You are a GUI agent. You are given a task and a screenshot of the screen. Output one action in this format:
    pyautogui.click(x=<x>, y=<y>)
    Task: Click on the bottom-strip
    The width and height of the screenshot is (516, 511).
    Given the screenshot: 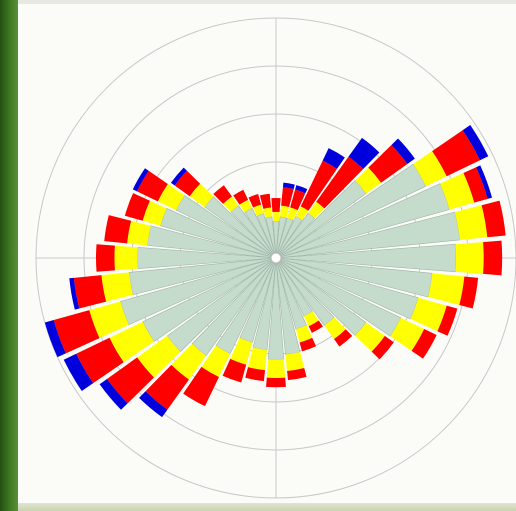 What is the action you would take?
    pyautogui.click(x=267, y=507)
    